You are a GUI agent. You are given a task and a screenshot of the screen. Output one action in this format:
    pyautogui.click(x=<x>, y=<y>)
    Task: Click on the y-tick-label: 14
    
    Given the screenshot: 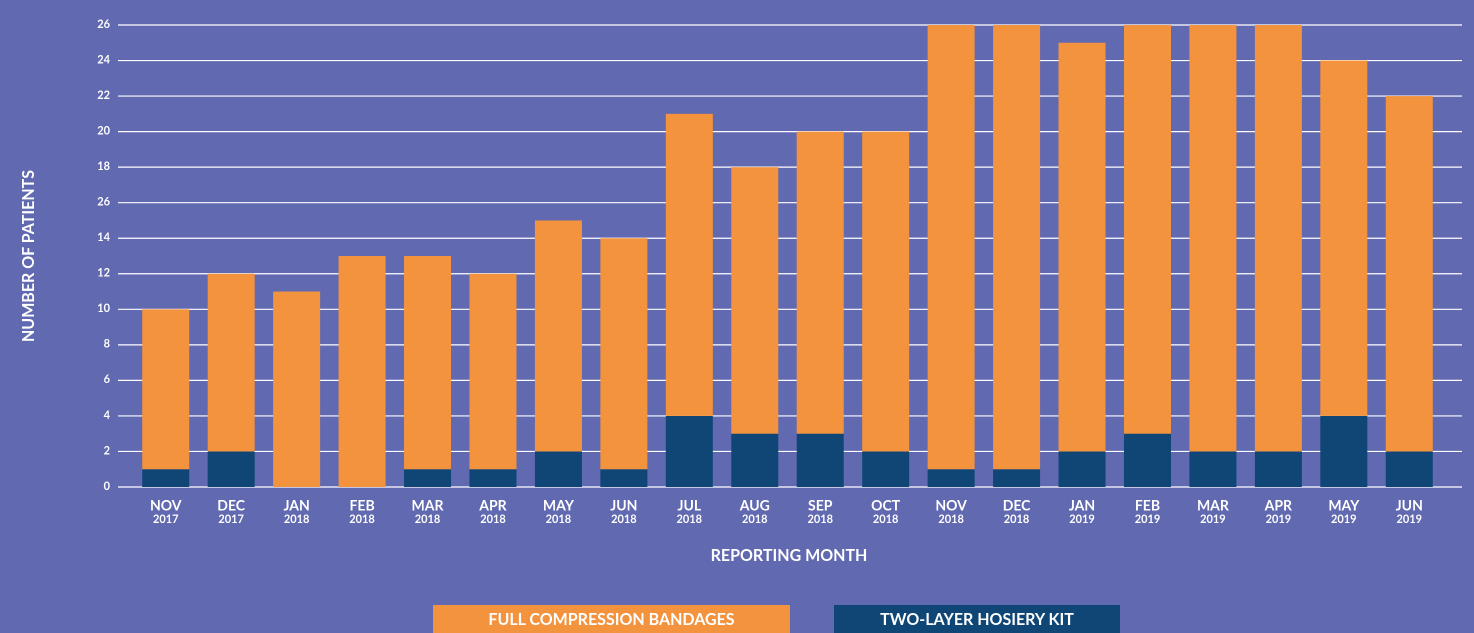 What is the action you would take?
    pyautogui.click(x=103, y=237)
    